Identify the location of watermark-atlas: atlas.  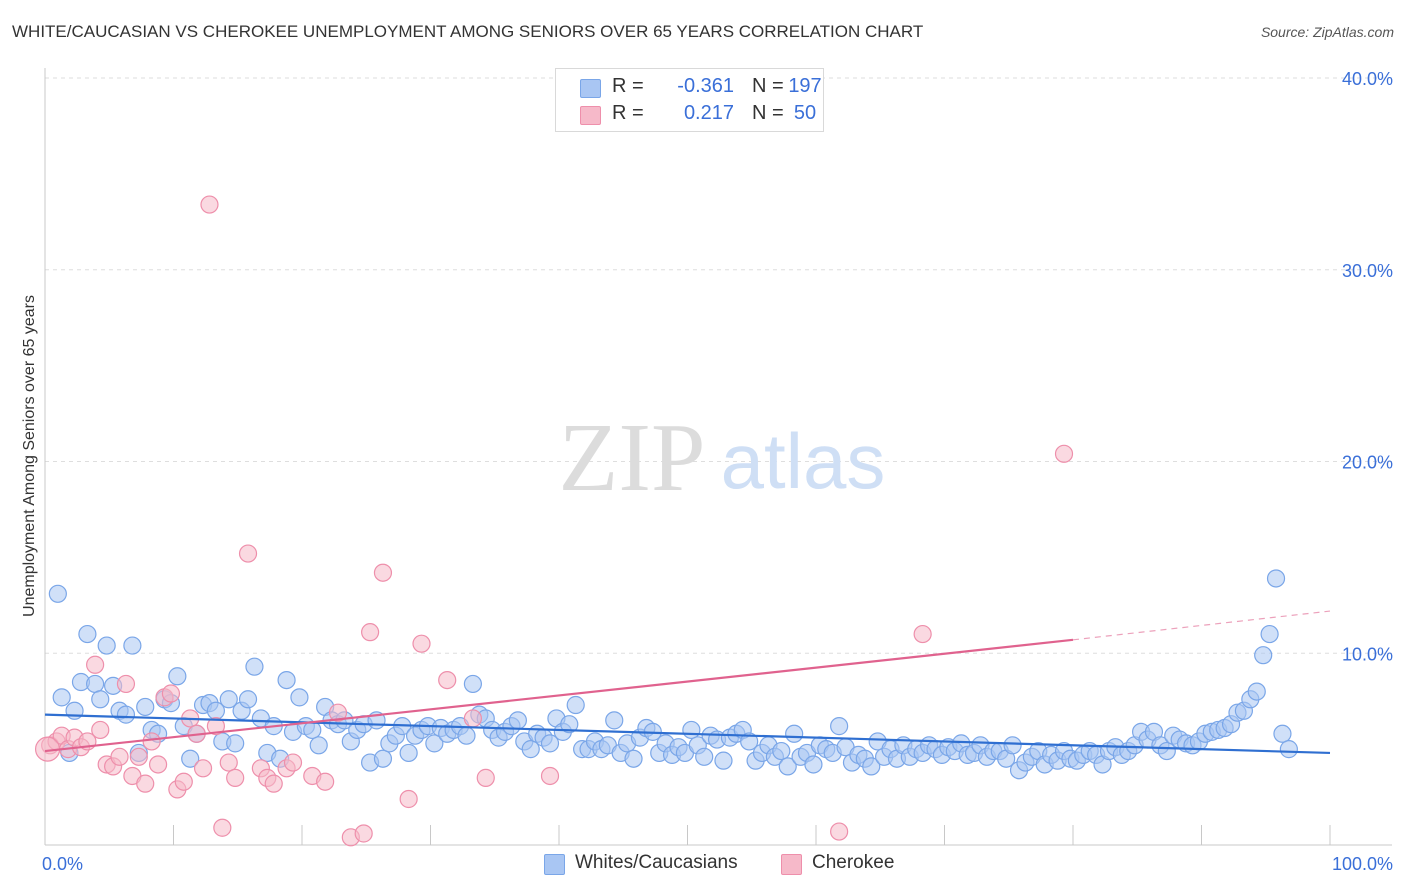
(803, 461).